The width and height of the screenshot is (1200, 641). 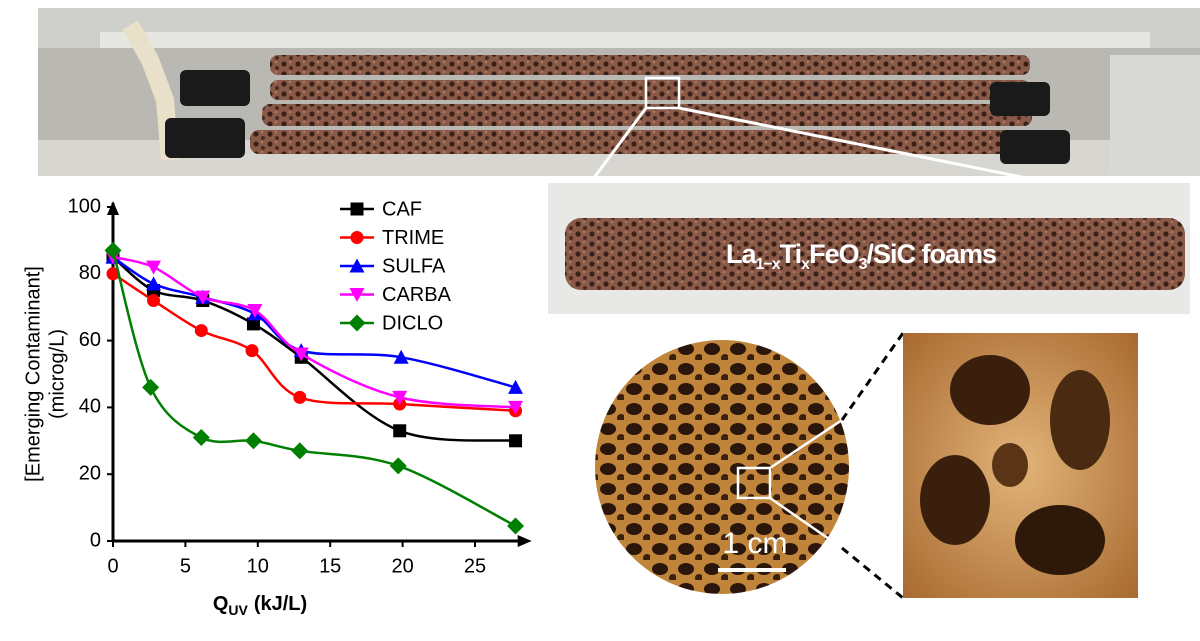 What do you see at coordinates (791, 254) in the screenshot?
I see `label-text: Ti` at bounding box center [791, 254].